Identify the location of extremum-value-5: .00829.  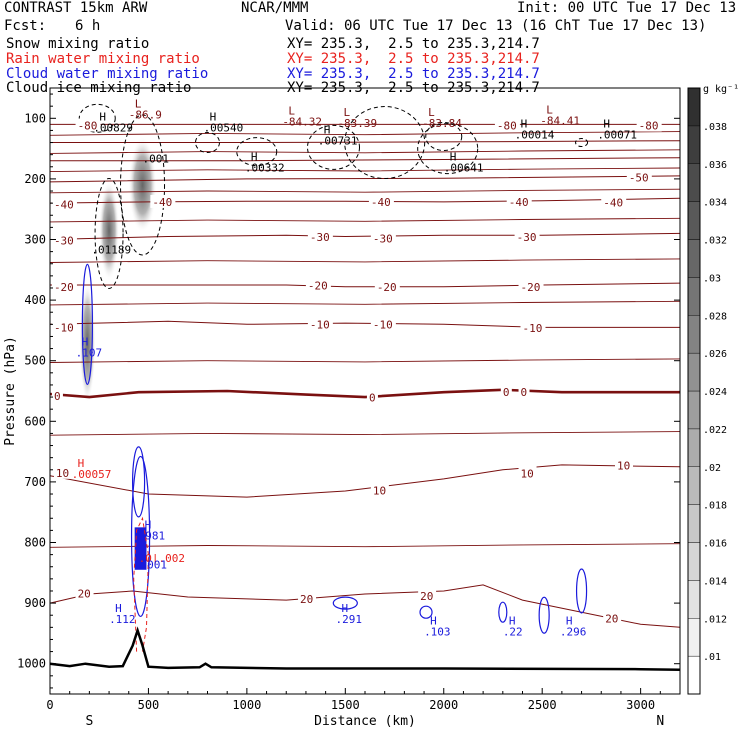
(113, 128).